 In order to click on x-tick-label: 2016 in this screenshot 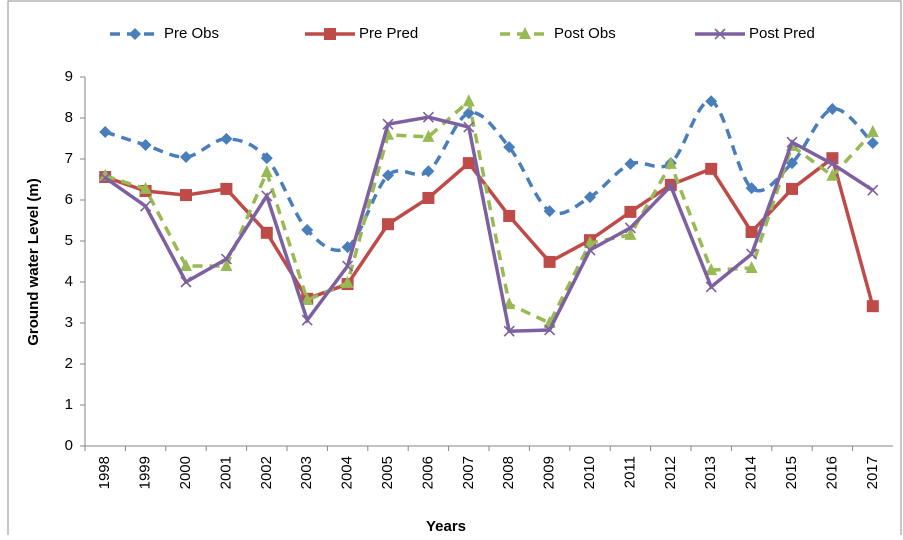, I will do `click(831, 472)`.